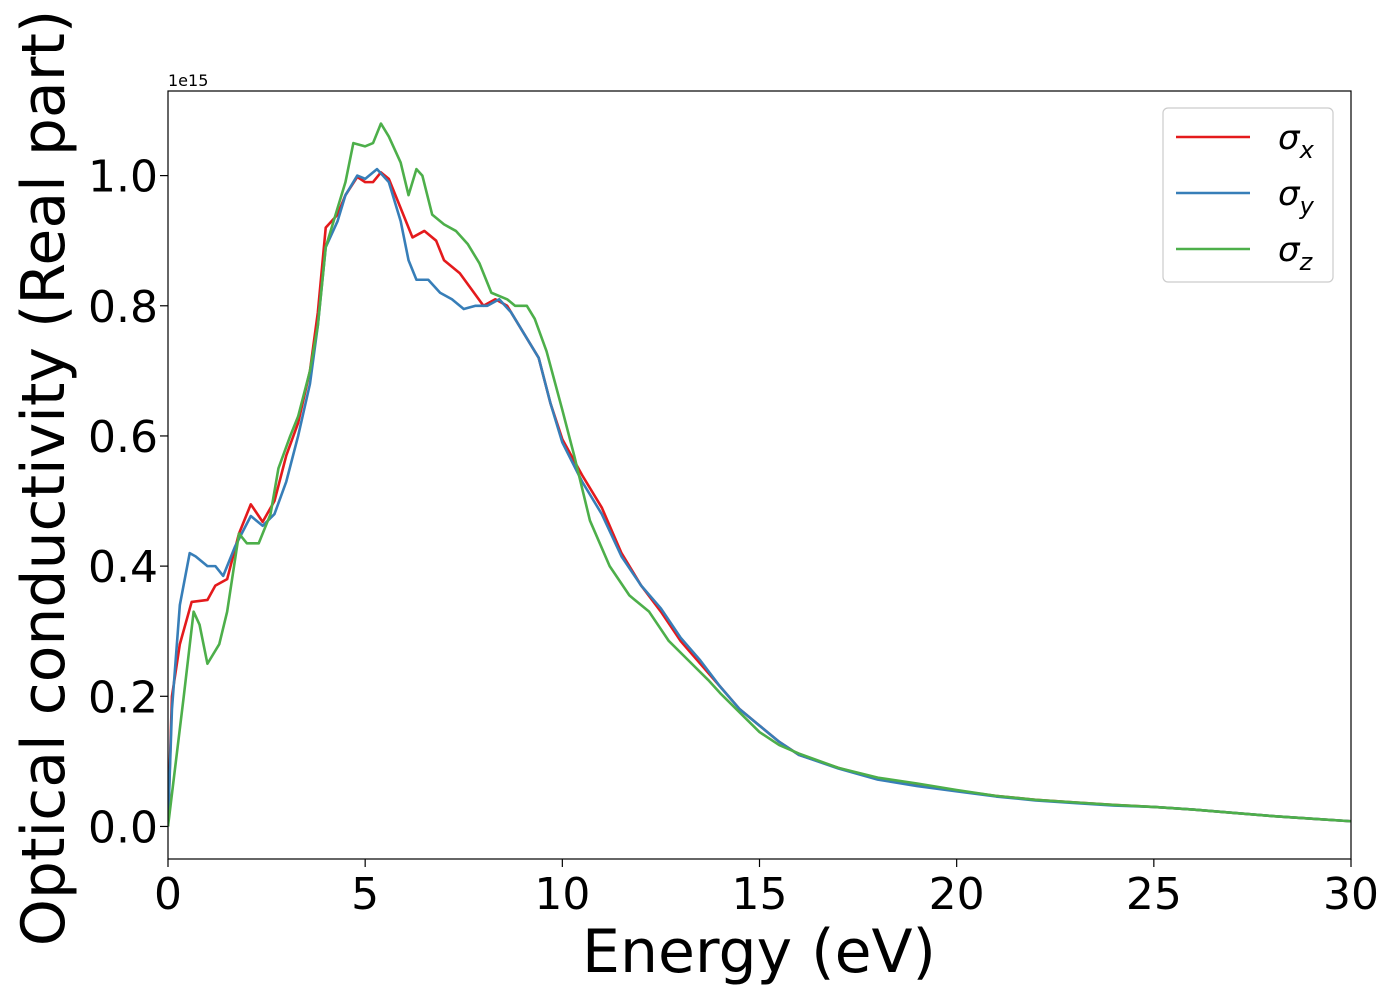 This screenshot has height=1004, width=1400. What do you see at coordinates (365, 894) in the screenshot?
I see `x-tick-label: 5` at bounding box center [365, 894].